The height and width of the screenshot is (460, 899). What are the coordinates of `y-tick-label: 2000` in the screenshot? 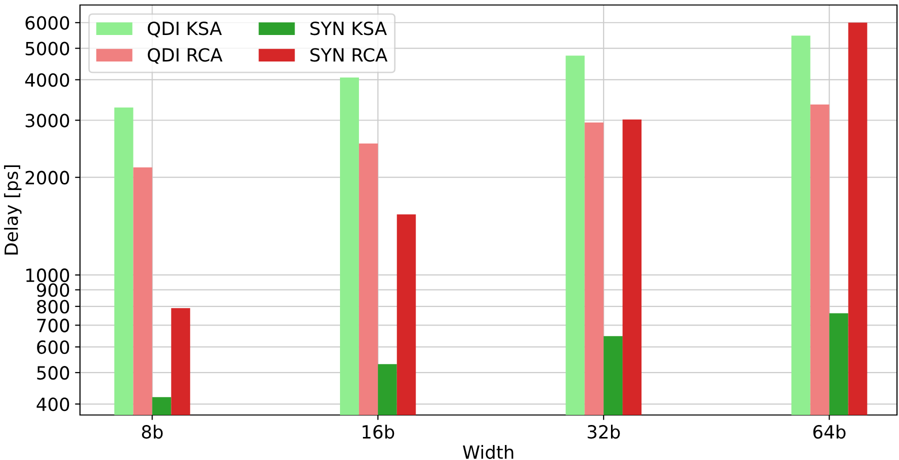 It's located at (48, 177).